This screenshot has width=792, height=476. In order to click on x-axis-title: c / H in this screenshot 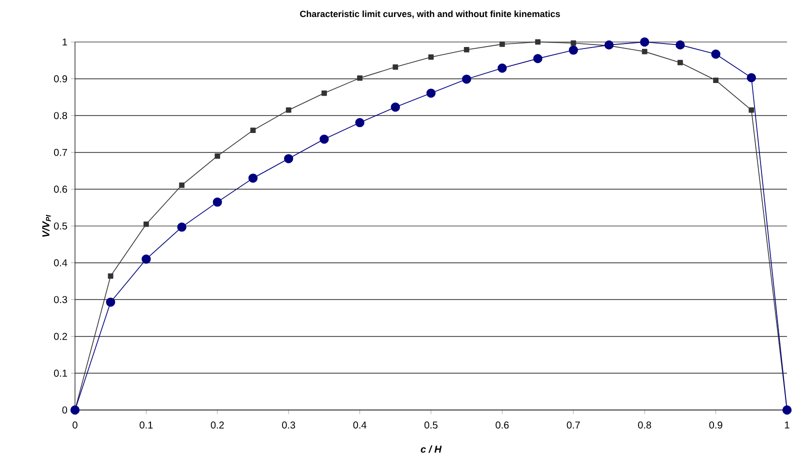, I will do `click(431, 449)`.